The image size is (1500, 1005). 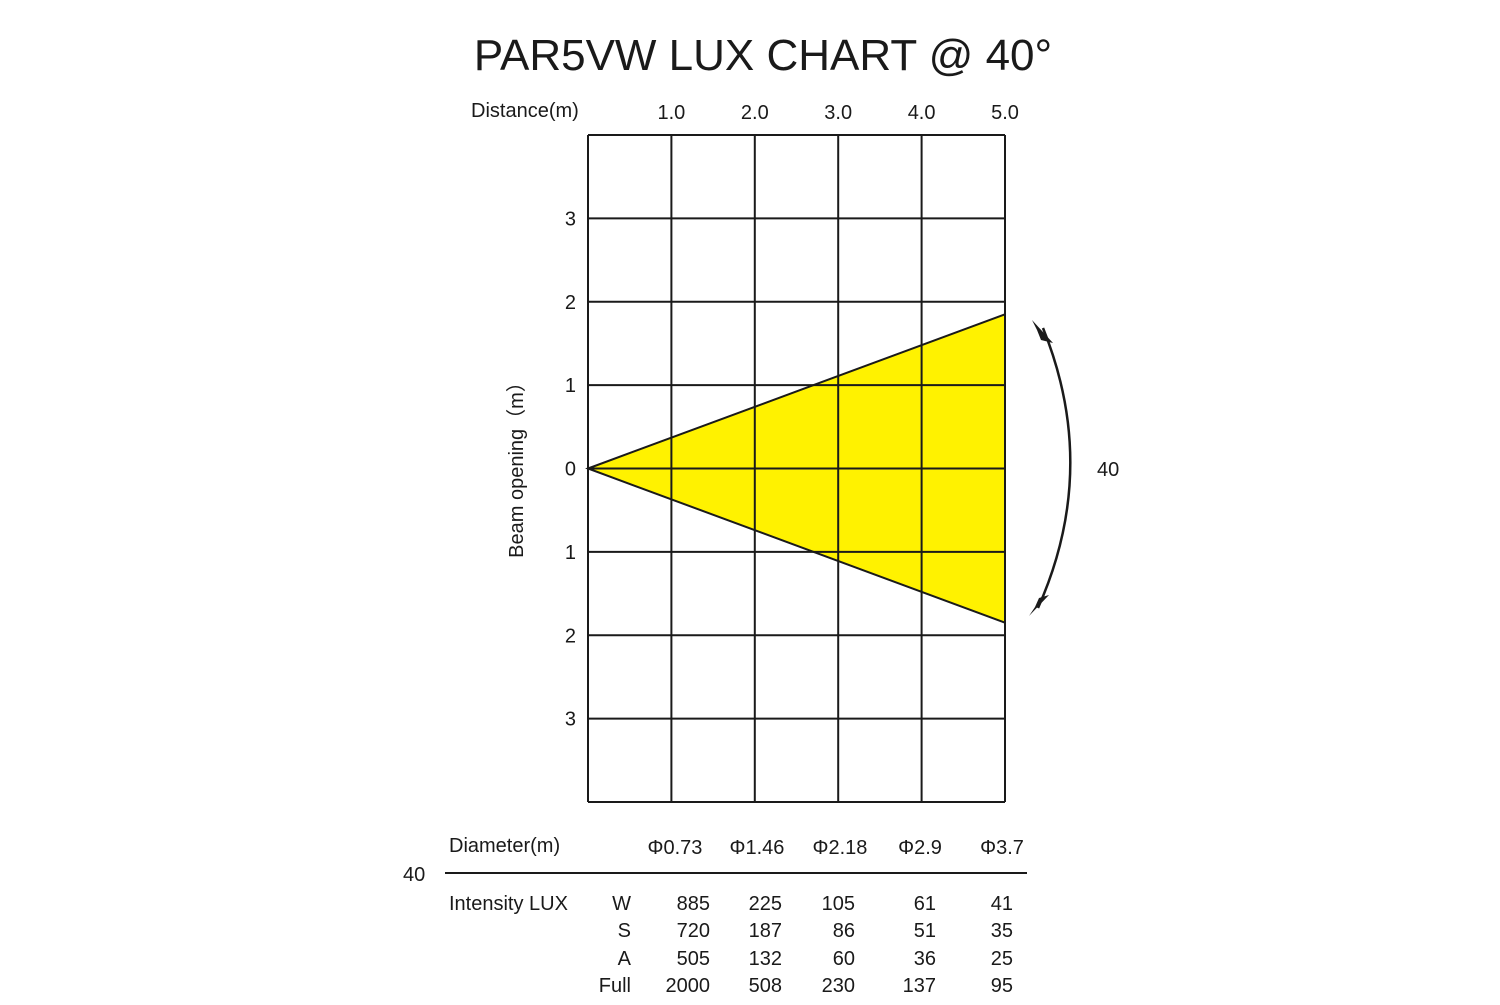 I want to click on x-tick-label: 3.0, so click(x=838, y=113).